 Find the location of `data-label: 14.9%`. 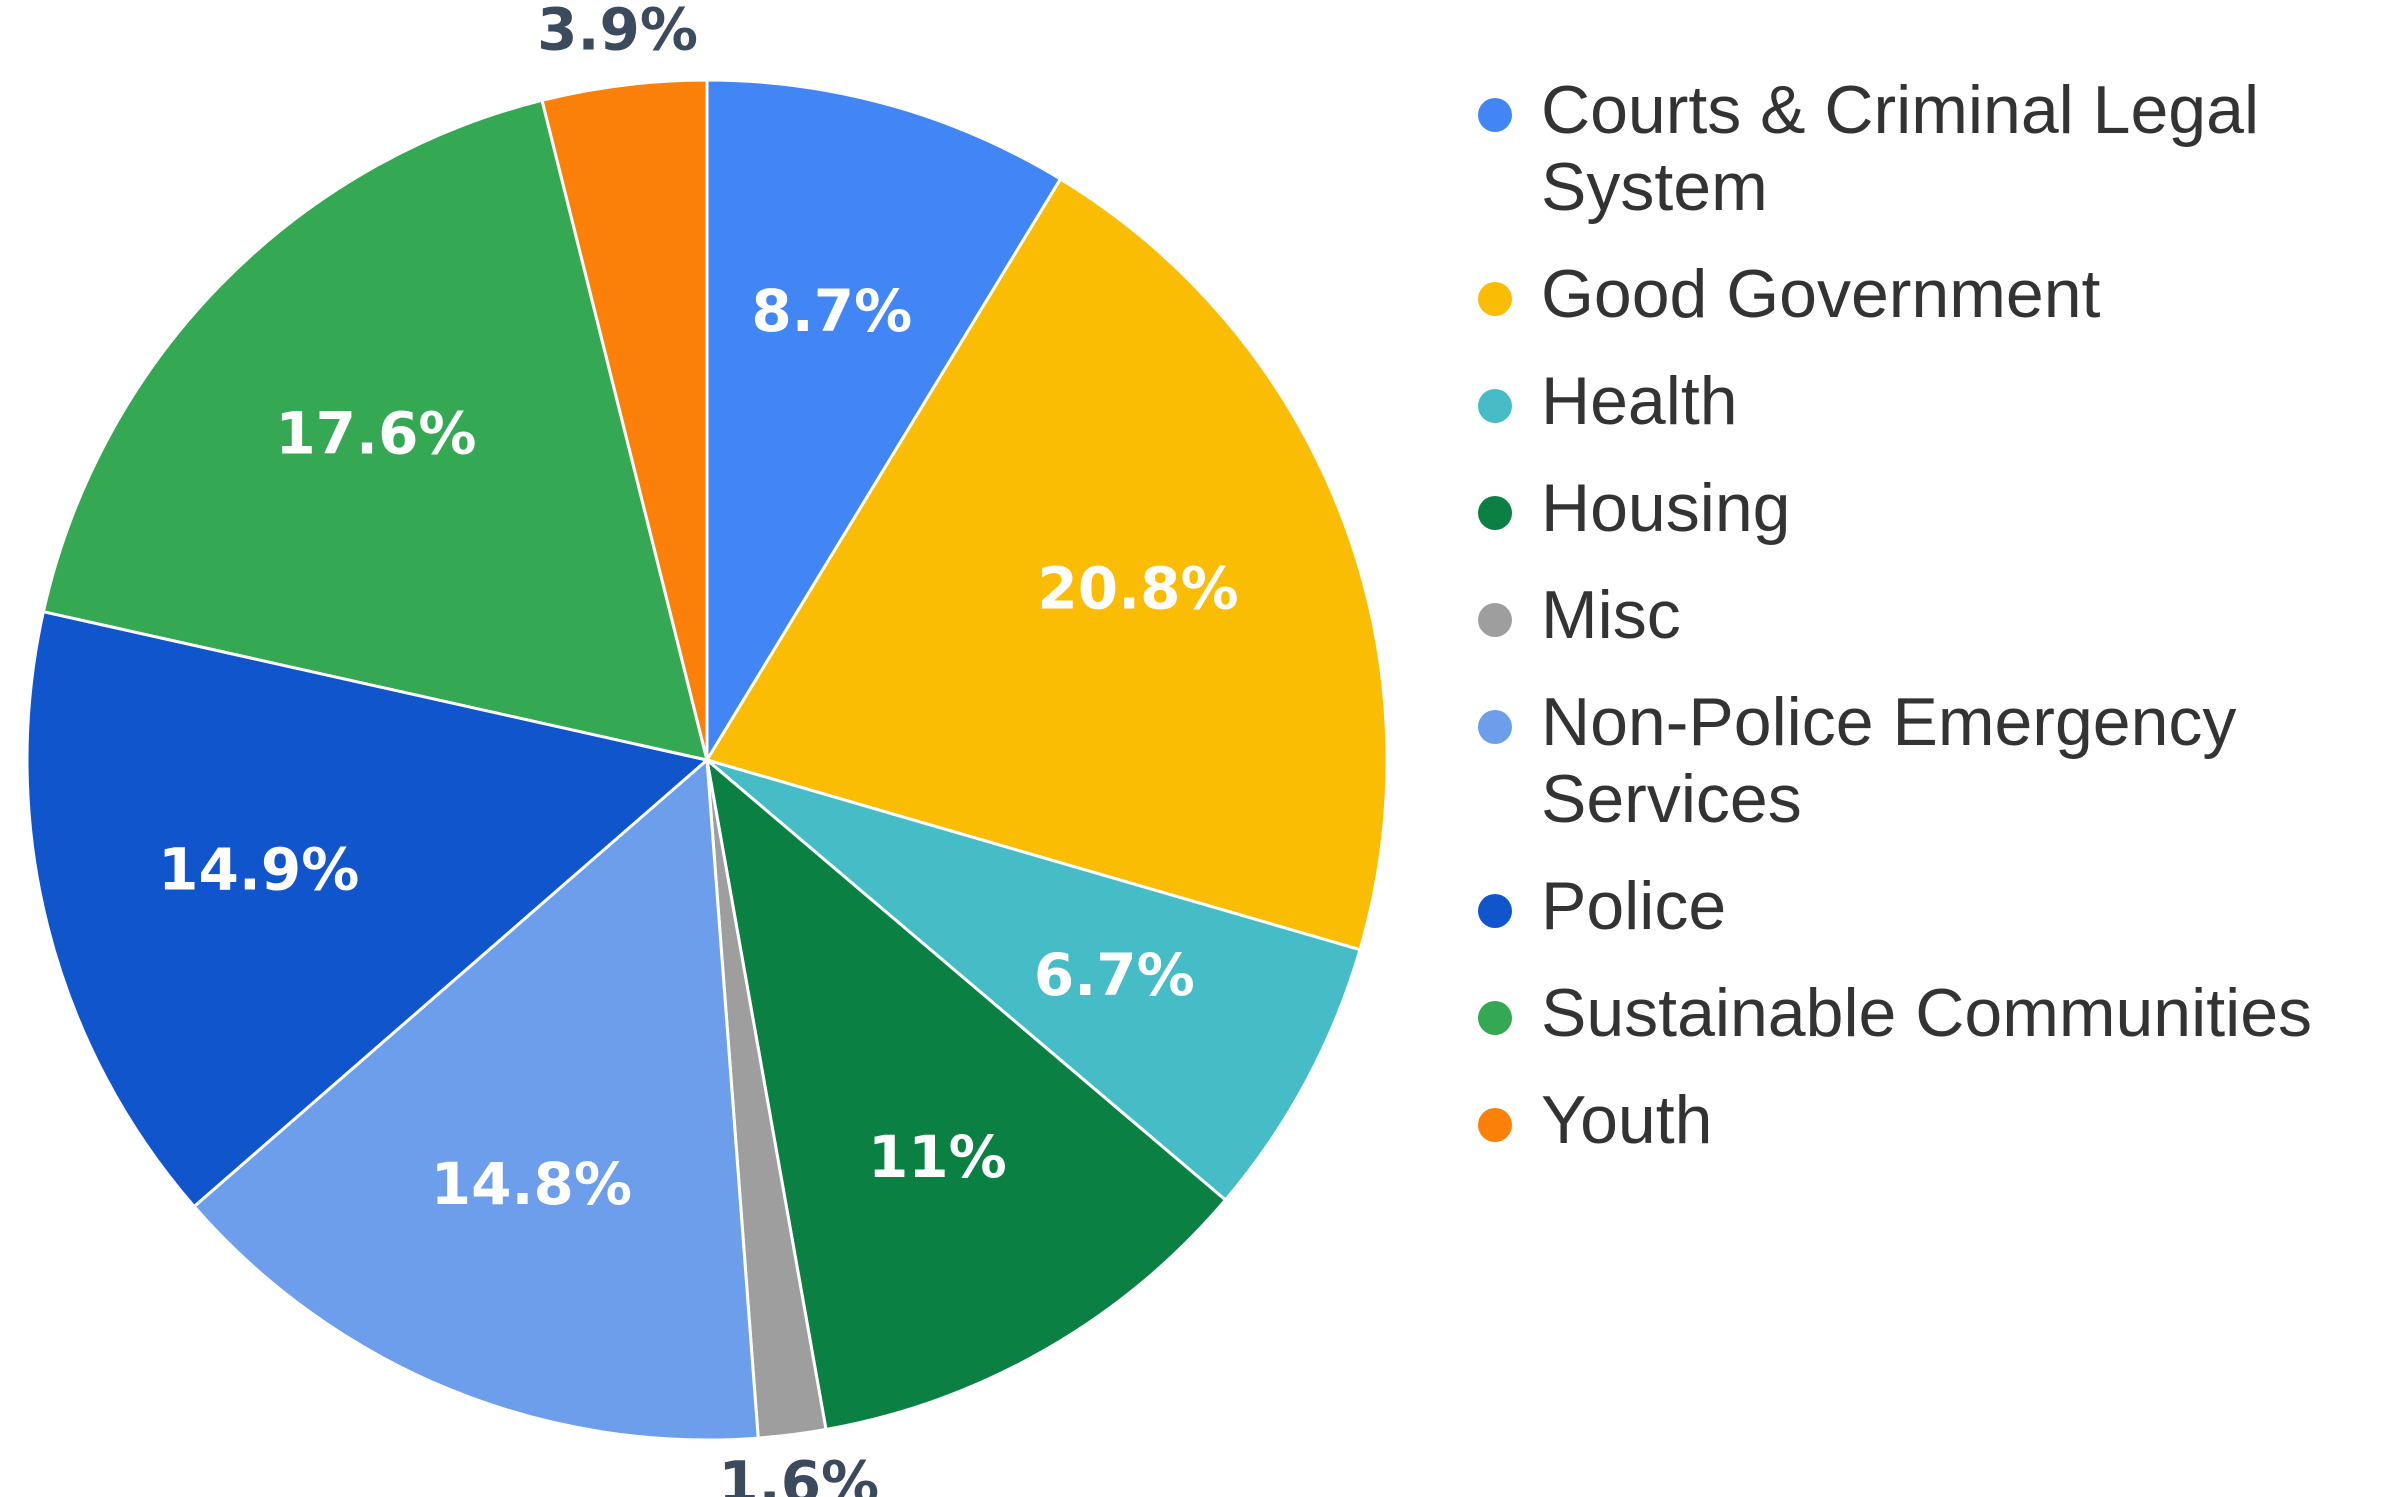

data-label: 14.9% is located at coordinates (258, 870).